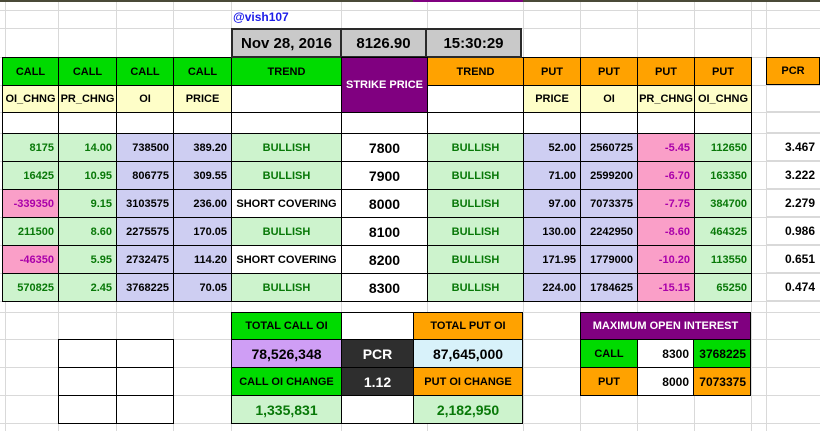  Describe the element at coordinates (723, 204) in the screenshot. I see `cell-put-oi-chng: 384700` at that location.